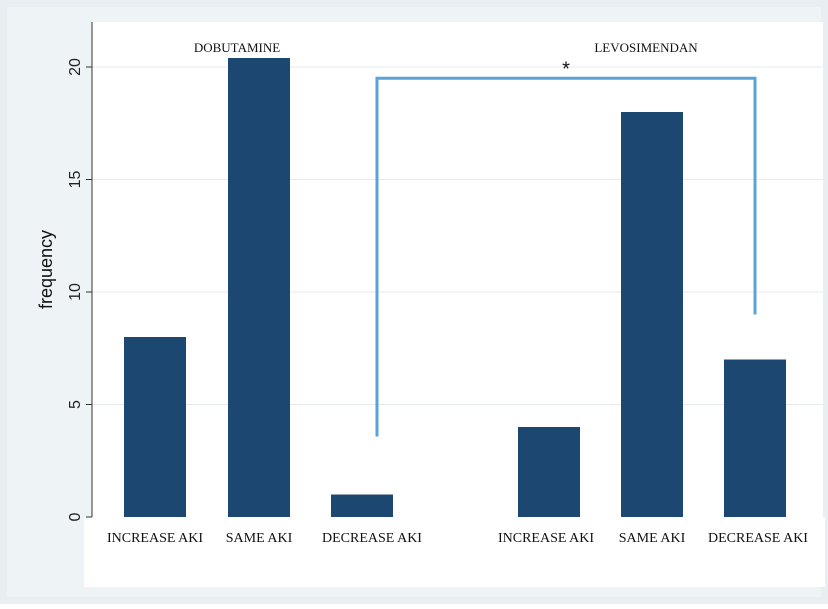 This screenshot has width=828, height=609. Describe the element at coordinates (237, 47) in the screenshot. I see `group-label: DOBUTAMINE` at that location.